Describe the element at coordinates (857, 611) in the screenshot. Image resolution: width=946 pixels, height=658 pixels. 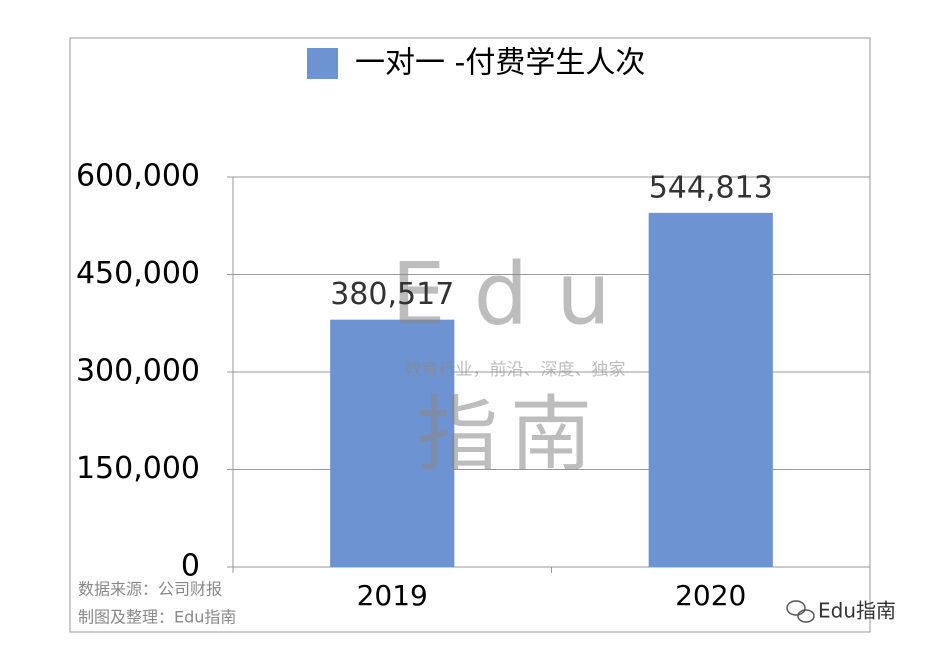
I see `footer-brand: Edu指南` at that location.